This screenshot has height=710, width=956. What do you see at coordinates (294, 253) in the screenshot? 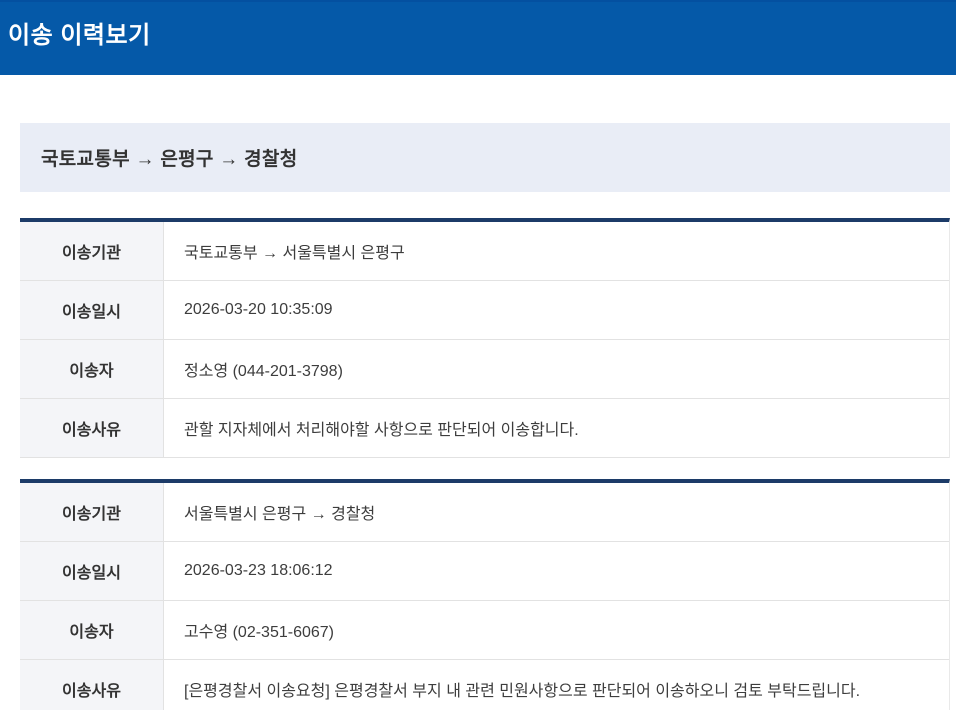
I see `row-value: 국토교통부 → 서울특별시 은평구` at bounding box center [294, 253].